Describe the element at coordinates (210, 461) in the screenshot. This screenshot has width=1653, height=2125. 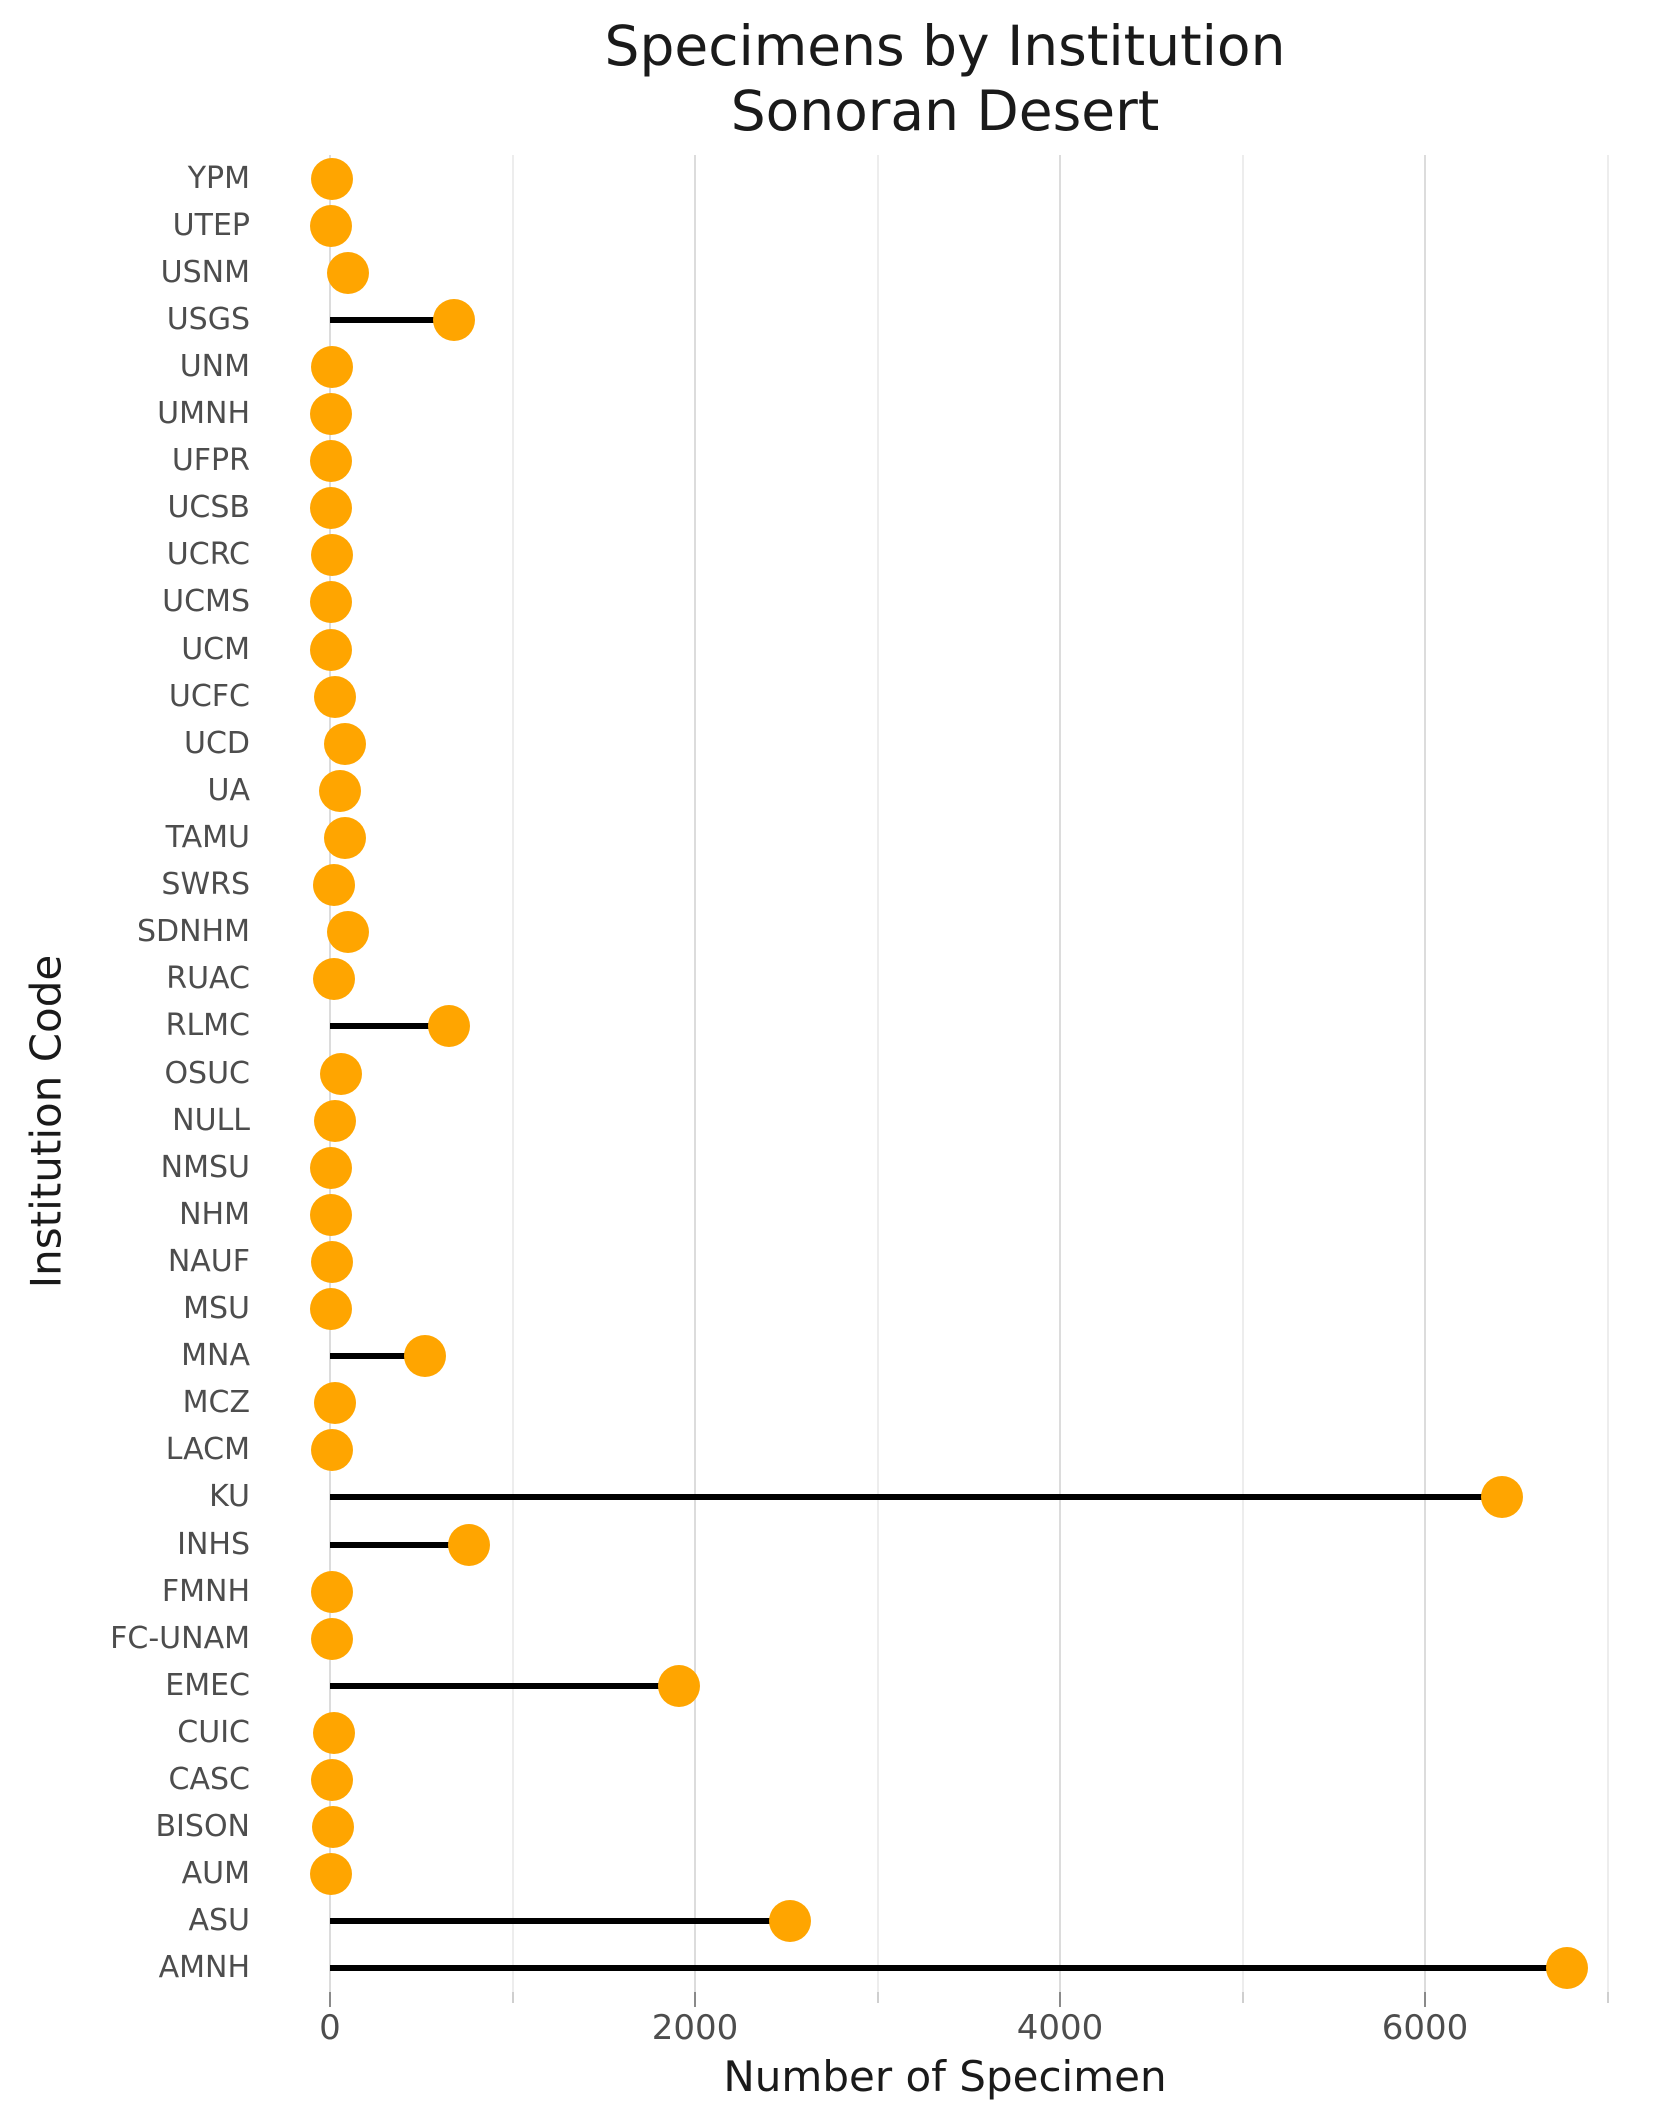
I see `category-label: UFPR` at that location.